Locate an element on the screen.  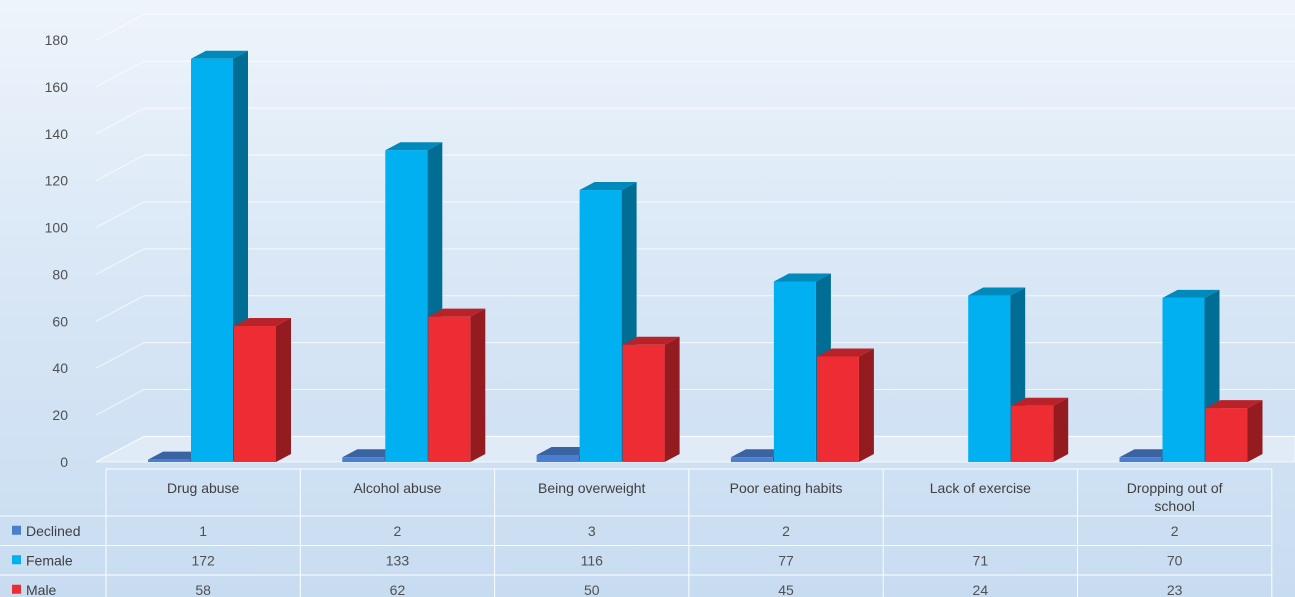
x-tick-label-line: Alcohol abuse is located at coordinates (397, 488).